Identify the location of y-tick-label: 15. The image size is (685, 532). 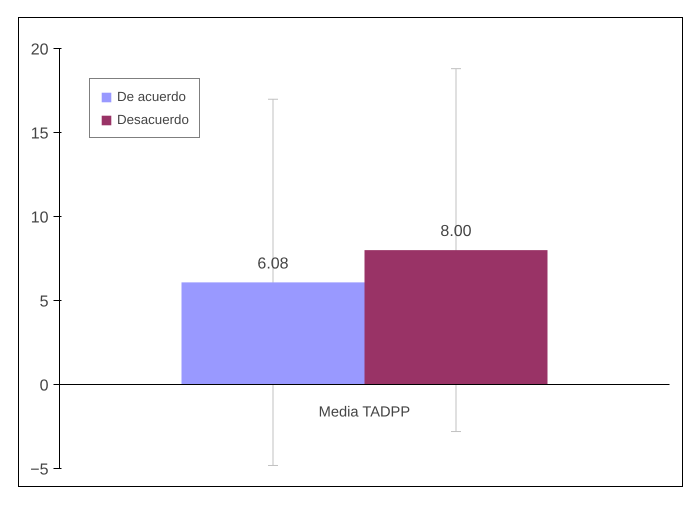
(39, 134).